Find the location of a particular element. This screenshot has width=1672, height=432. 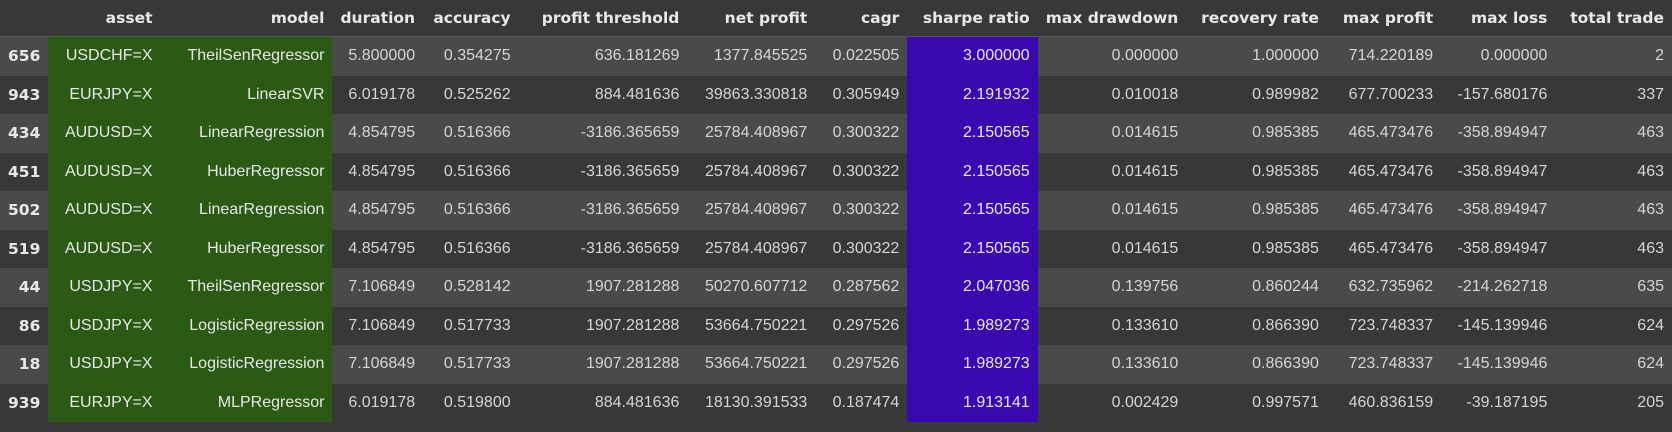

cell-model: MLPRegressor is located at coordinates (246, 402).